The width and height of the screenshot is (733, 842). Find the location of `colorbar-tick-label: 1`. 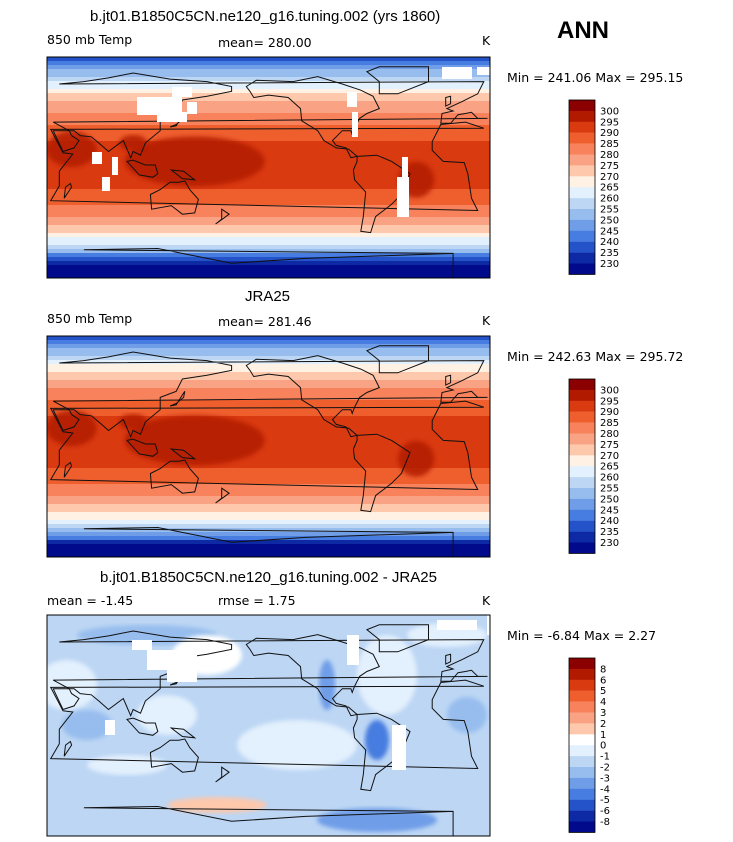

colorbar-tick-label: 1 is located at coordinates (603, 735).